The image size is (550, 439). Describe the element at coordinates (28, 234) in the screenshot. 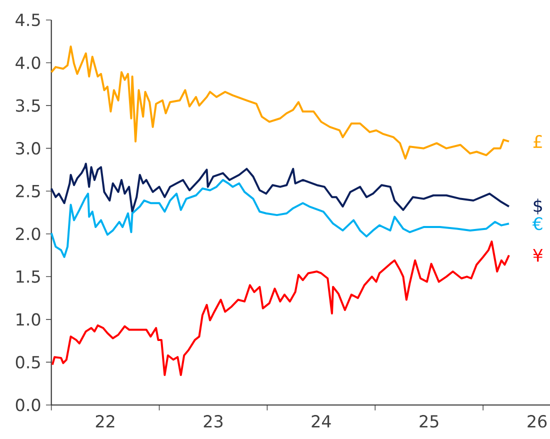

I see `y-tick-label: 2.0` at that location.